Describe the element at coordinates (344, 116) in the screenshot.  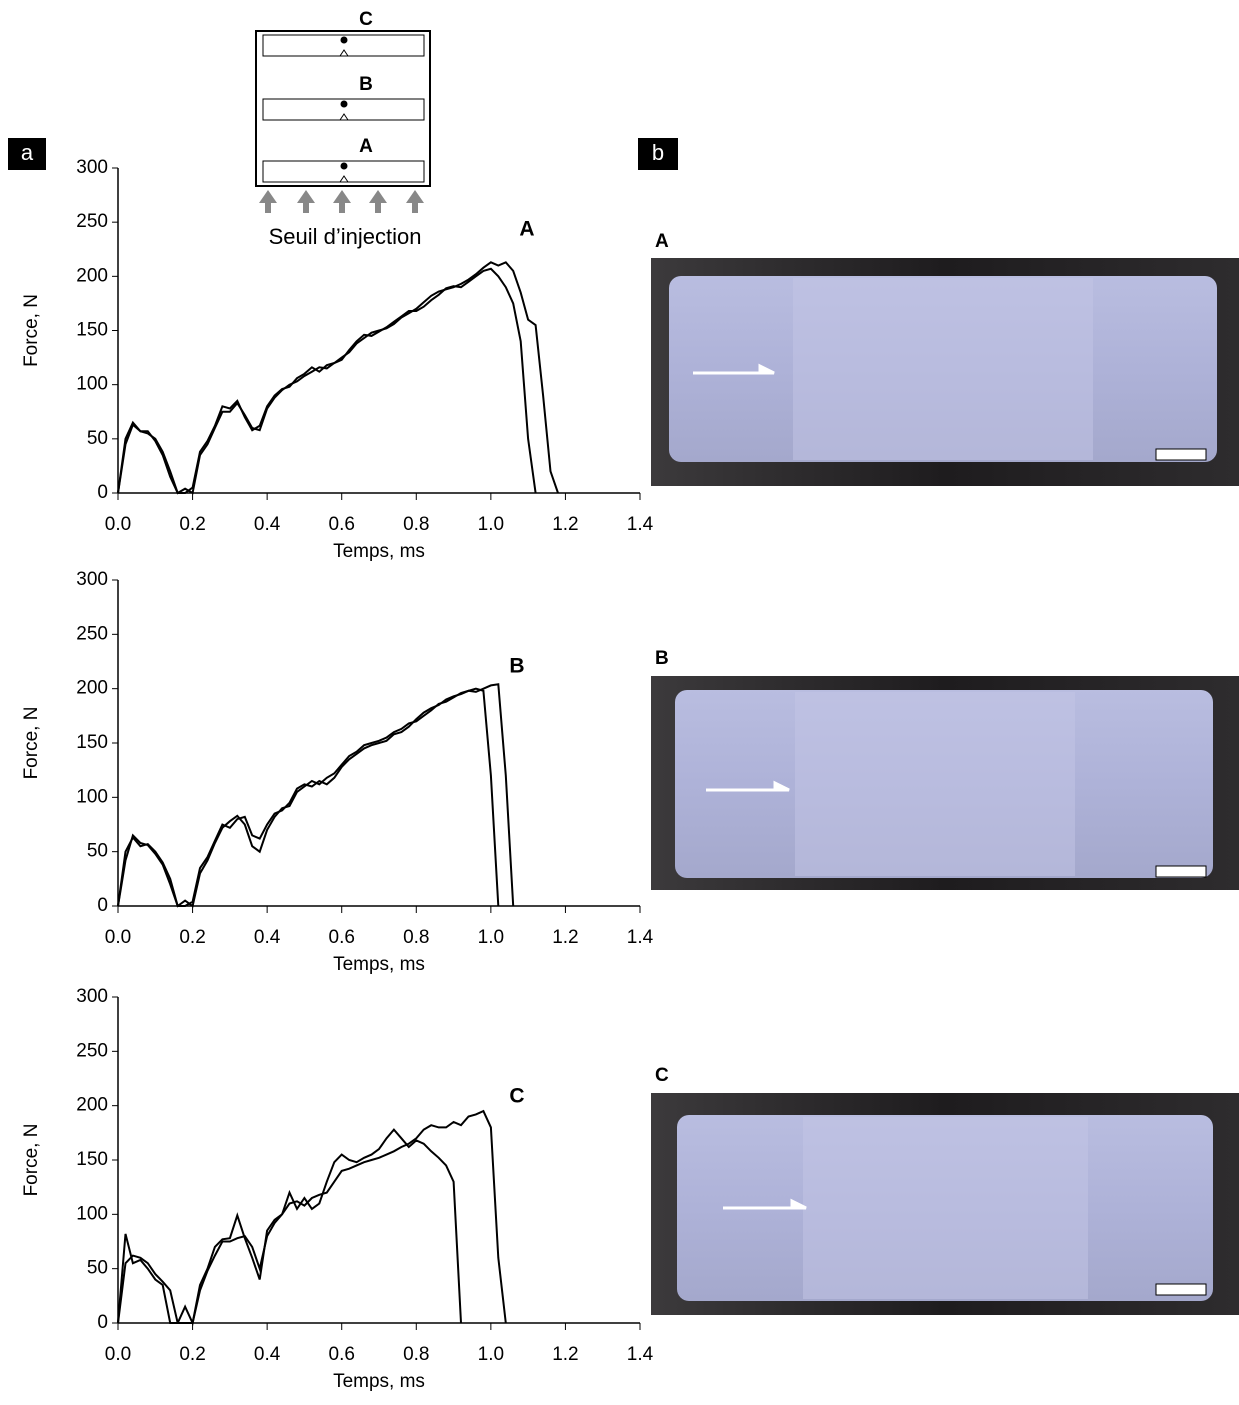
I see `notch` at that location.